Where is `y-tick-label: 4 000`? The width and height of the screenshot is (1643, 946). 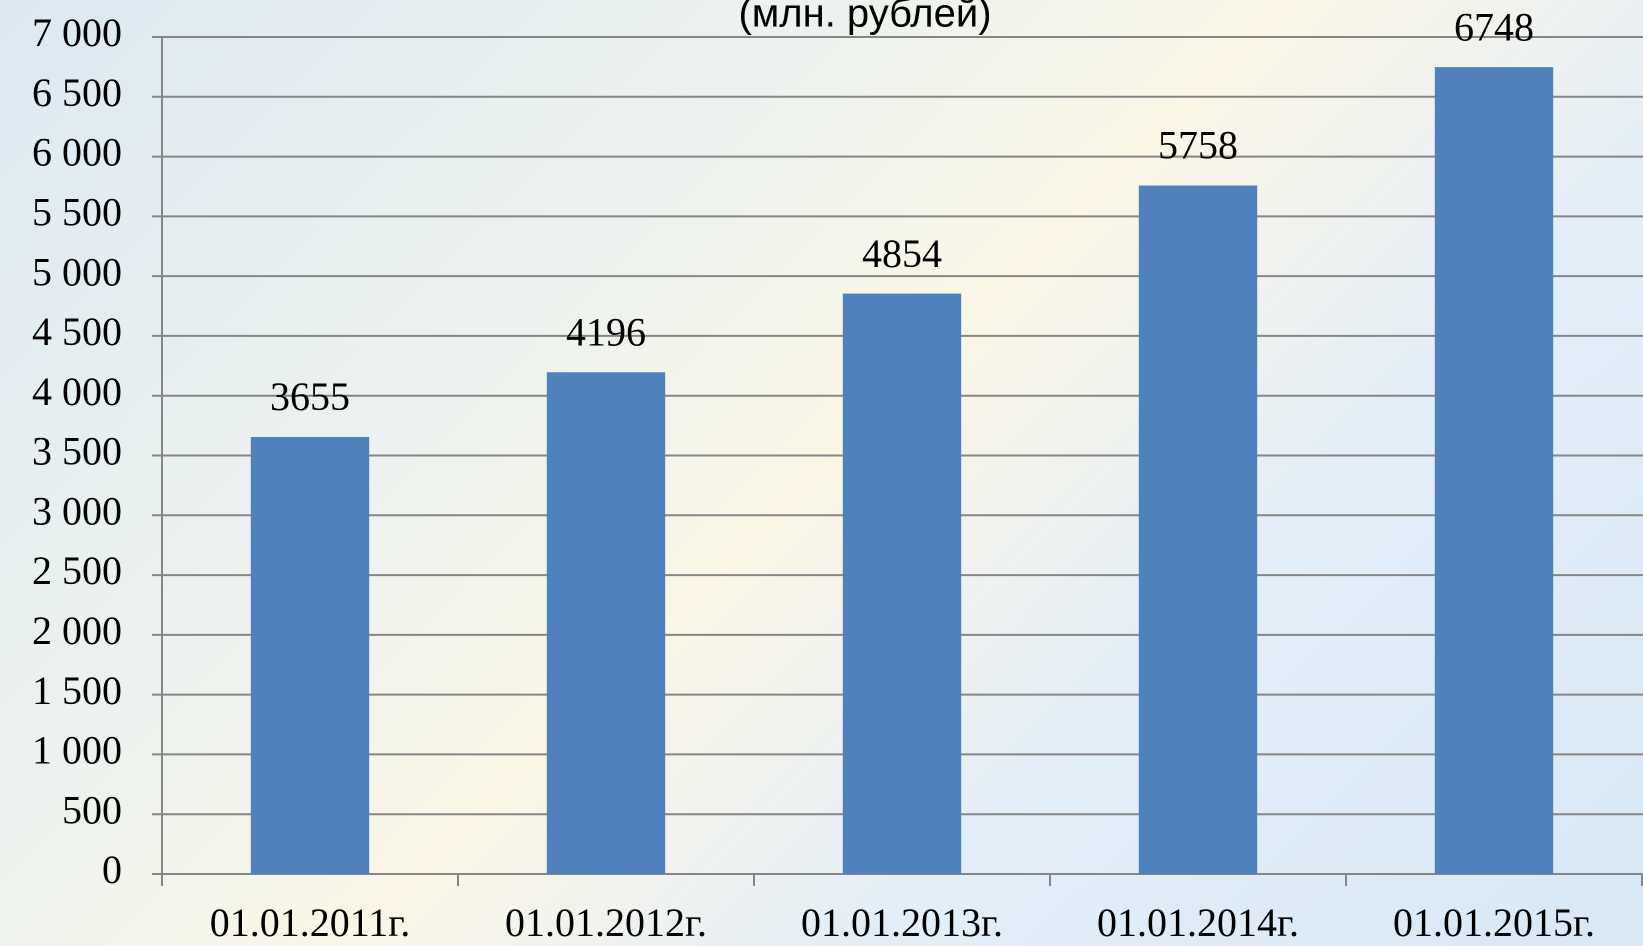
y-tick-label: 4 000 is located at coordinates (77, 391).